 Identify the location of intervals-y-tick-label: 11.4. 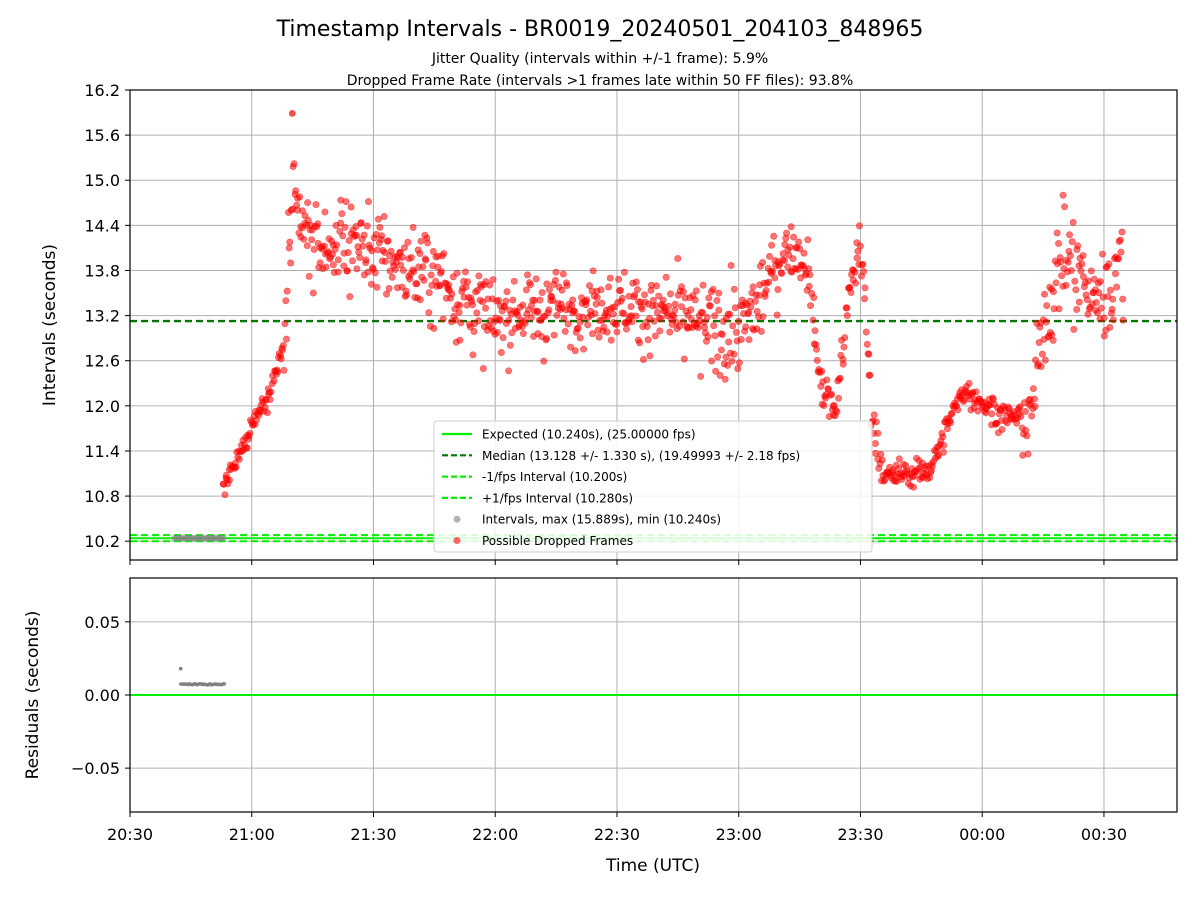
(102, 451).